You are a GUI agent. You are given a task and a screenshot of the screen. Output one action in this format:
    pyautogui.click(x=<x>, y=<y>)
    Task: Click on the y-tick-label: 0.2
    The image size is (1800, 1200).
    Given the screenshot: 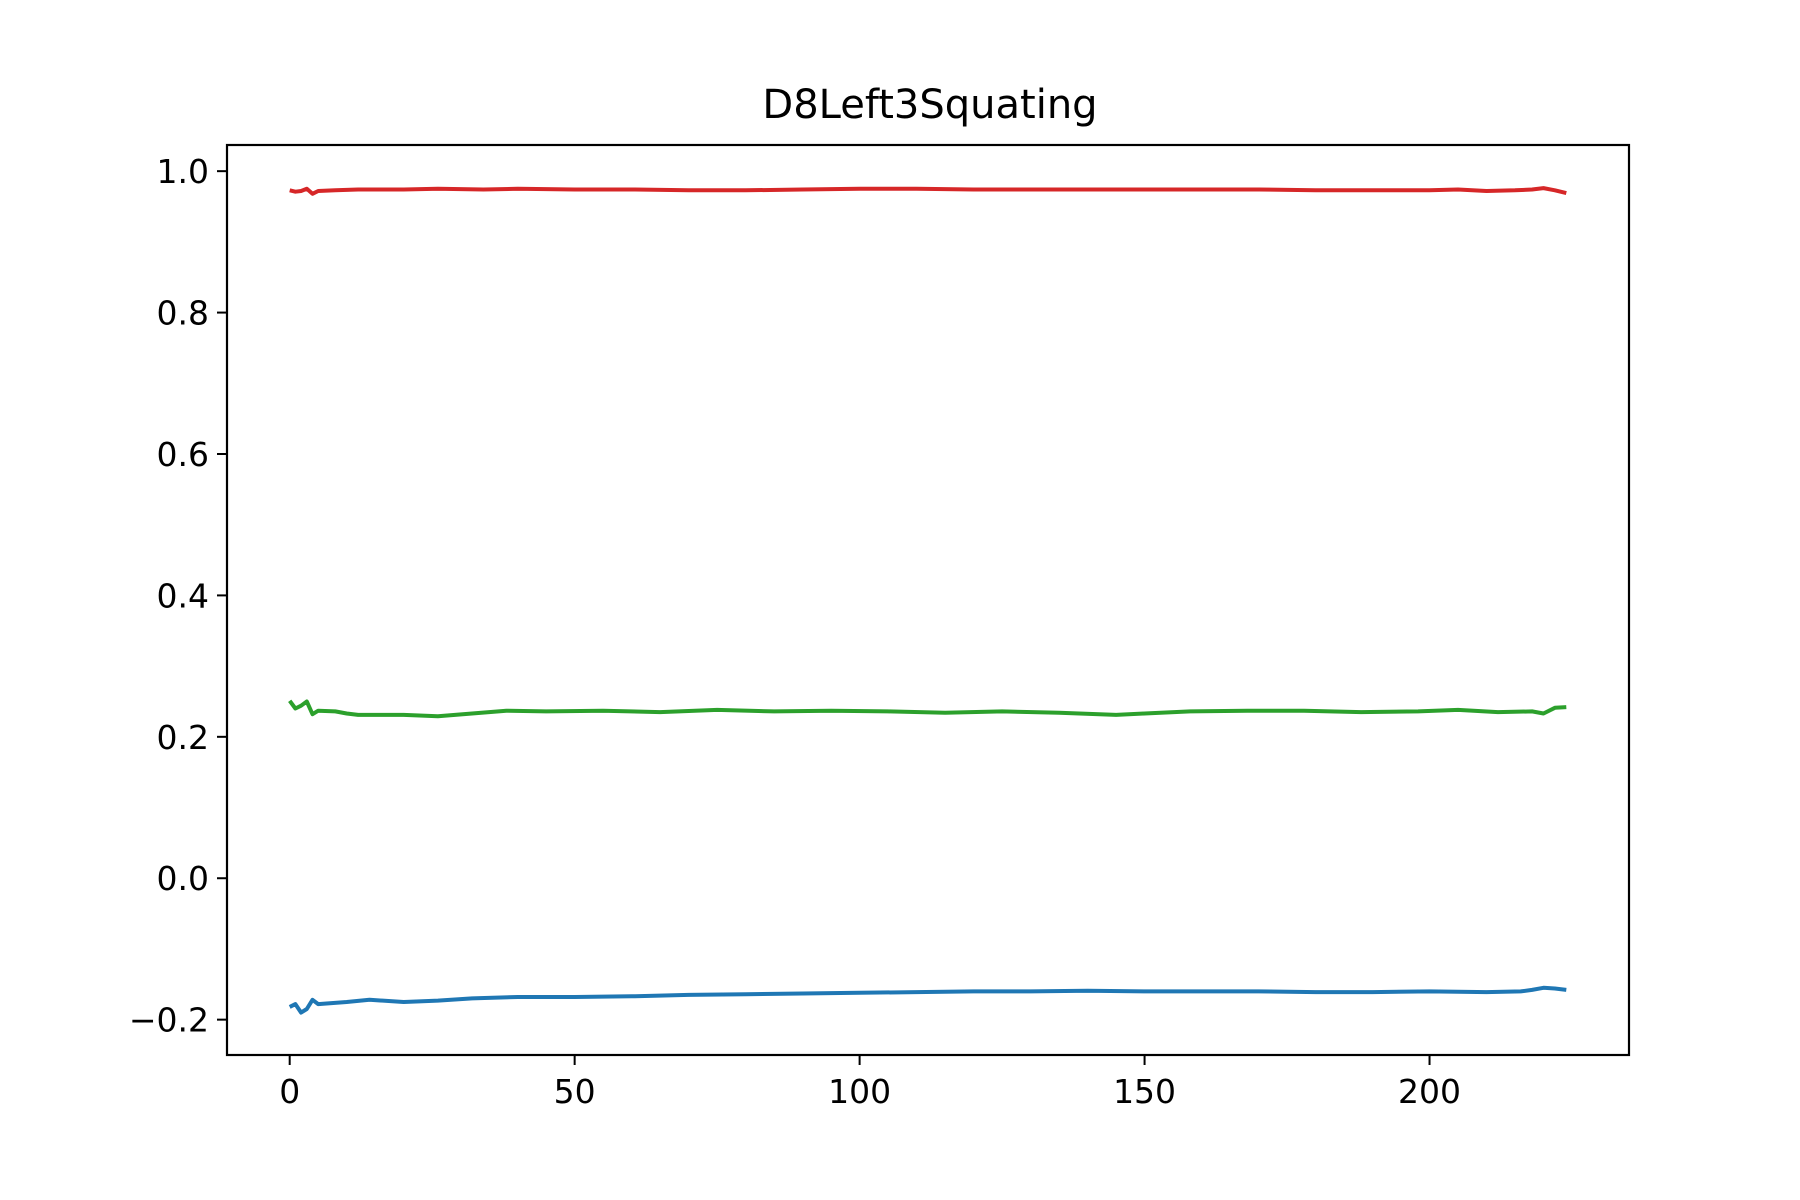 What is the action you would take?
    pyautogui.click(x=183, y=737)
    